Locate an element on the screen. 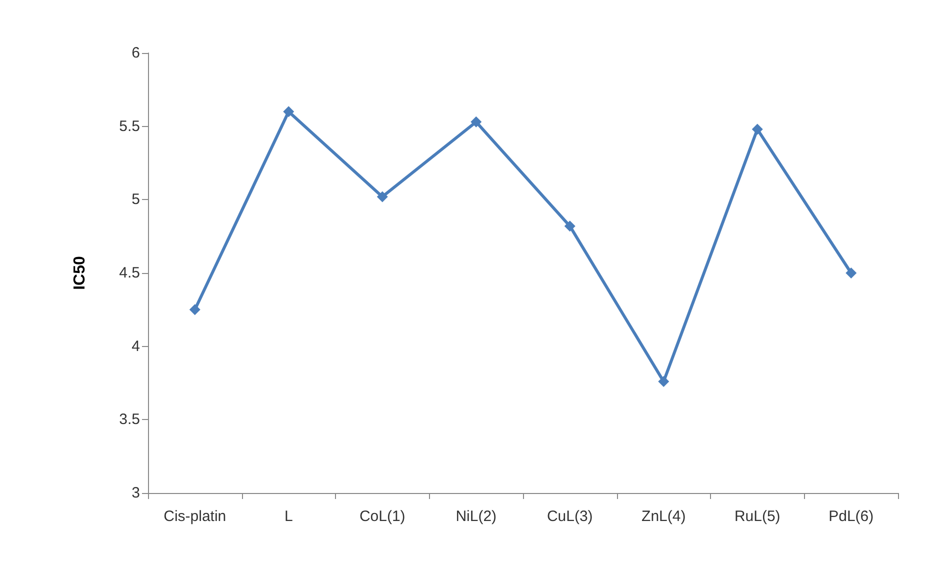  y-tick-label: 3.5 is located at coordinates (129, 419).